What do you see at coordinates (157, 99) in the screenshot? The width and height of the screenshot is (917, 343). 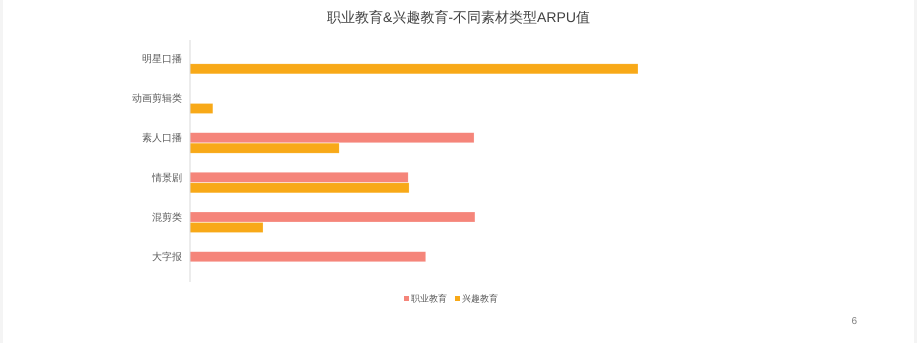 I see `ytick: 动画剪辑类` at bounding box center [157, 99].